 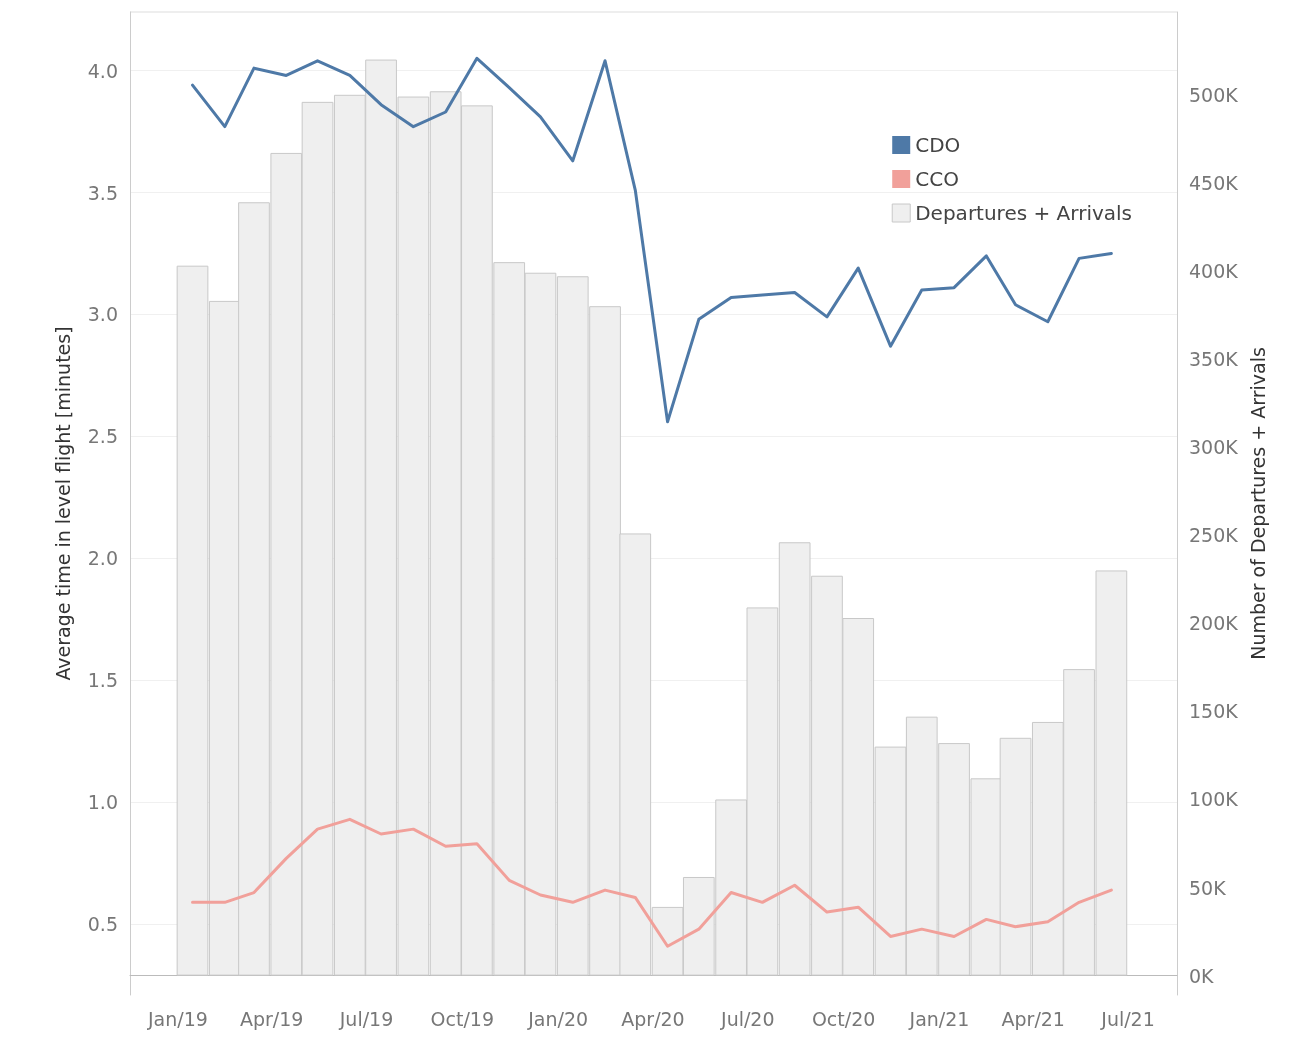 I want to click on x-tick-label: Apr/19, so click(x=271, y=1018).